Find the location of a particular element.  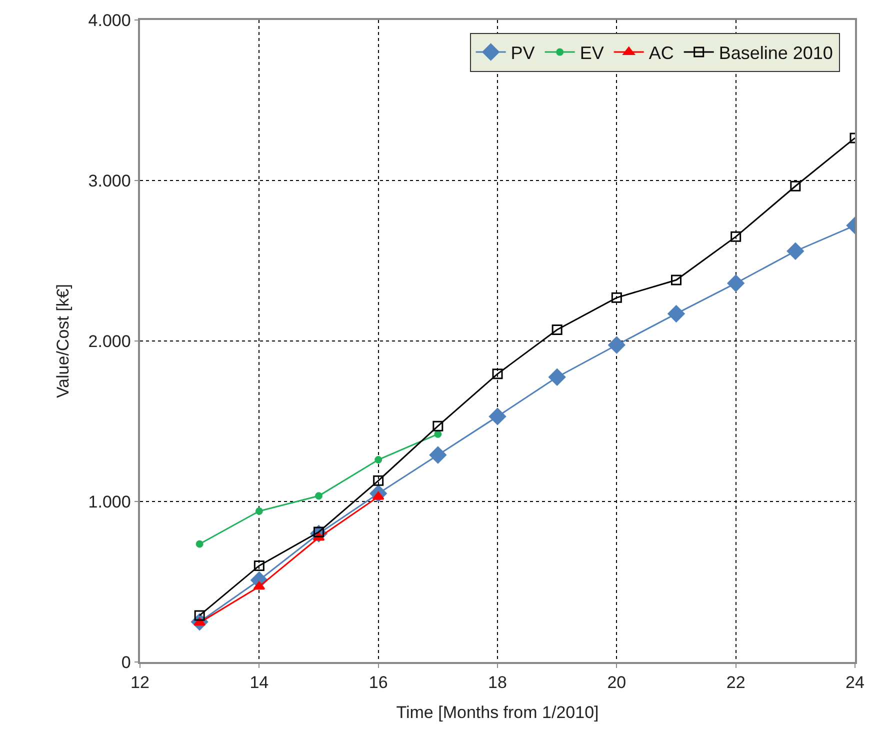

x-tick-label: 20 is located at coordinates (616, 682).